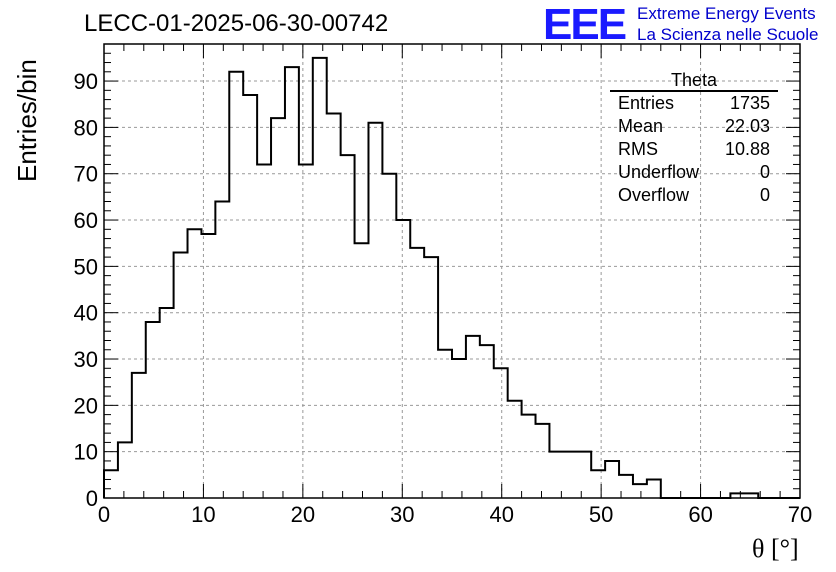 The image size is (836, 572). Describe the element at coordinates (638, 149) in the screenshot. I see `stats-label: RMS` at that location.